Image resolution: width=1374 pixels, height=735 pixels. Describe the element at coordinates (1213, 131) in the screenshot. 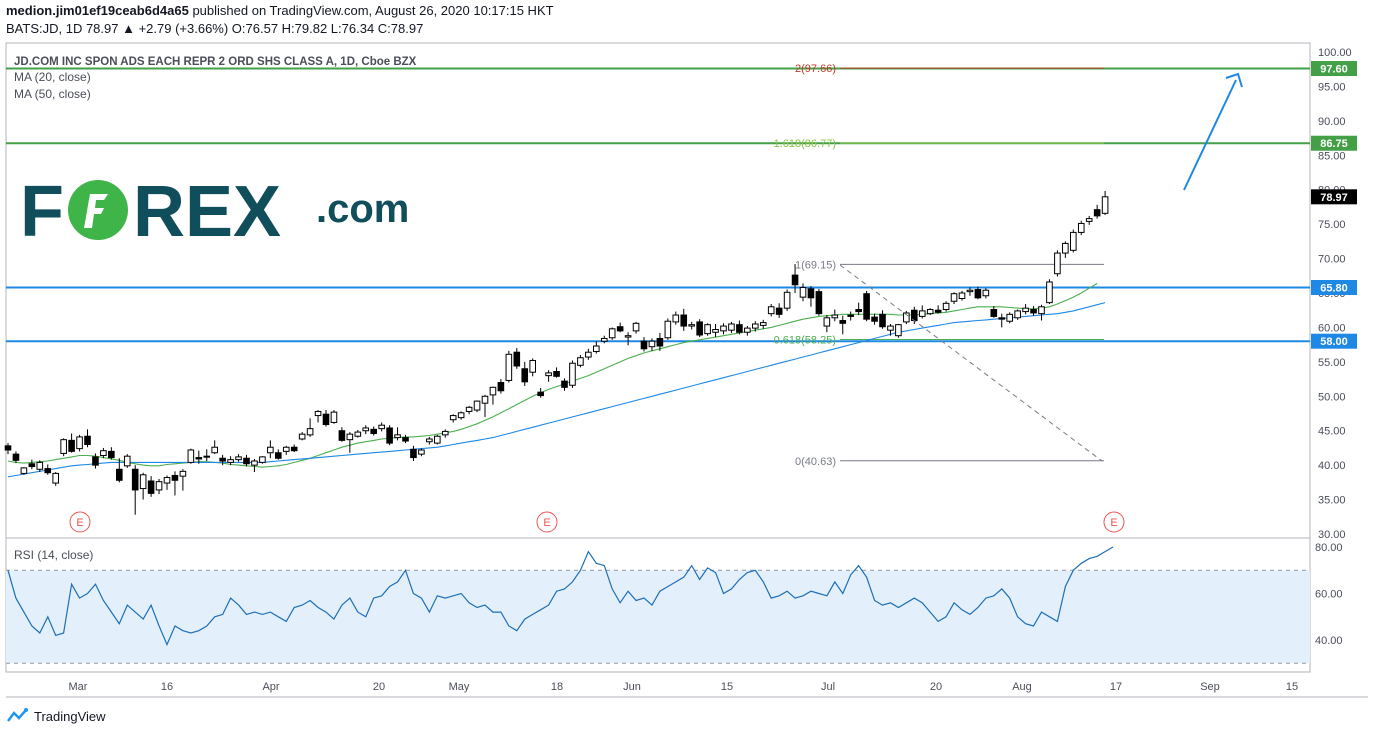

I see `projection-arrow` at that location.